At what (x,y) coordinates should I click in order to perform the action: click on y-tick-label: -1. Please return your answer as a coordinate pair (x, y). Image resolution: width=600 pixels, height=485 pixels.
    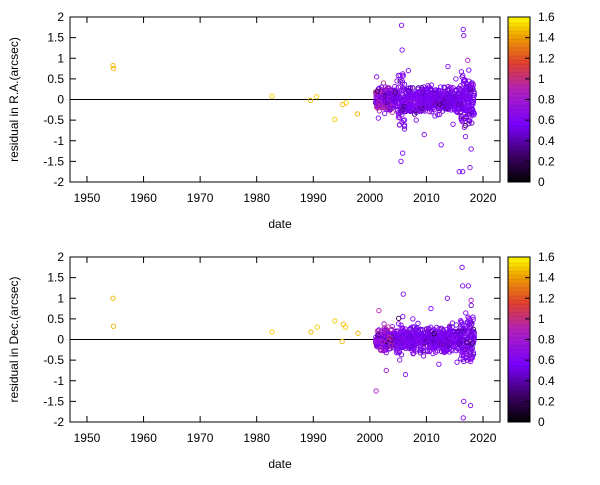
    Looking at the image, I should click on (58, 141).